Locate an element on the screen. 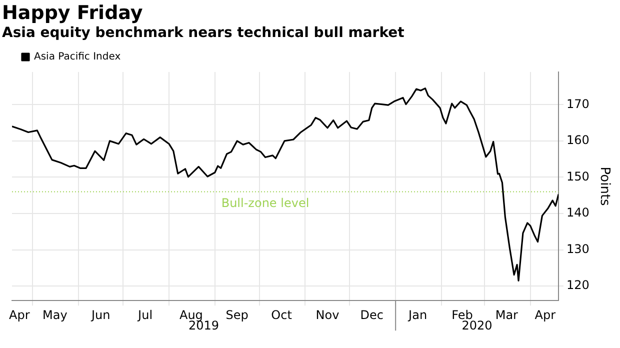 The height and width of the screenshot is (348, 620). x-tick-label: Oct is located at coordinates (281, 315).